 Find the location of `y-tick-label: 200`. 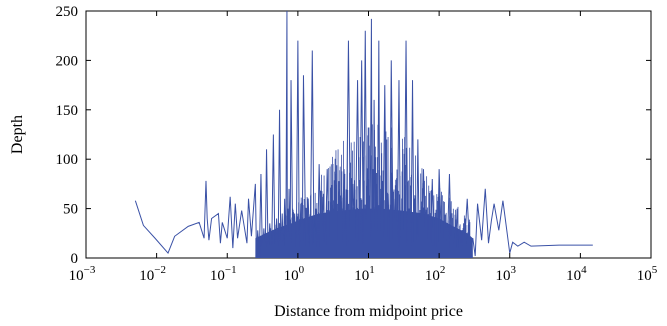

y-tick-label: 200 is located at coordinates (67, 61).